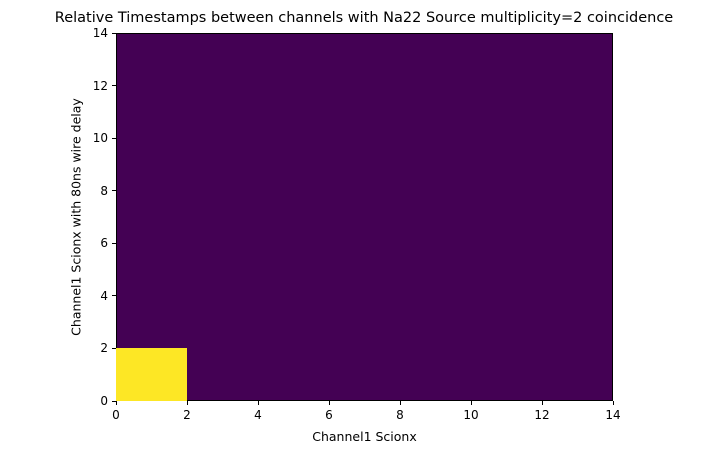 The width and height of the screenshot is (728, 455). What do you see at coordinates (116, 415) in the screenshot?
I see `x-tick-label: 0` at bounding box center [116, 415].